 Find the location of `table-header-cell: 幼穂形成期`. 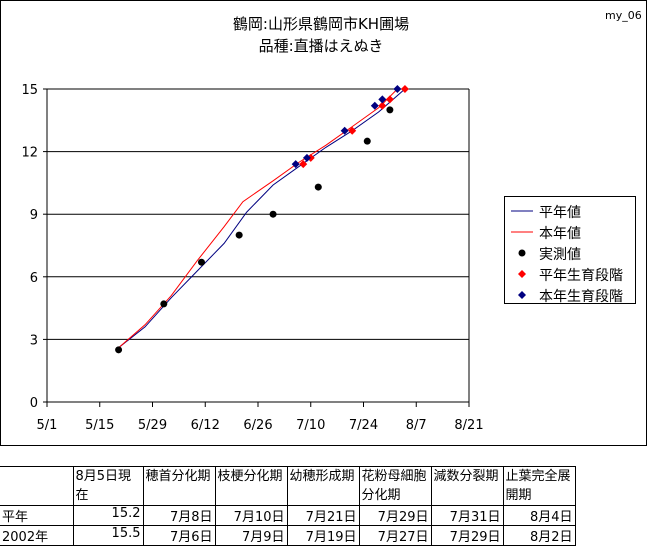

table-header-cell: 幼穂形成期 is located at coordinates (323, 486).